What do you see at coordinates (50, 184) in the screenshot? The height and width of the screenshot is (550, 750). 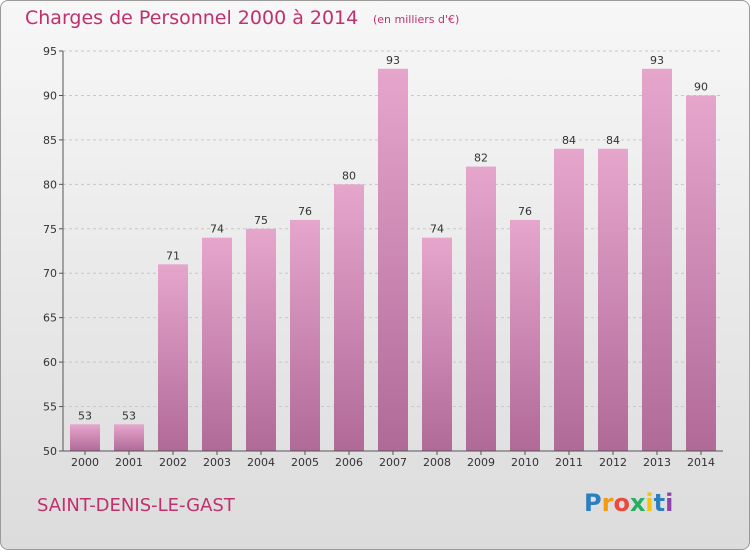 I see `y-tick-label: 80` at bounding box center [50, 184].